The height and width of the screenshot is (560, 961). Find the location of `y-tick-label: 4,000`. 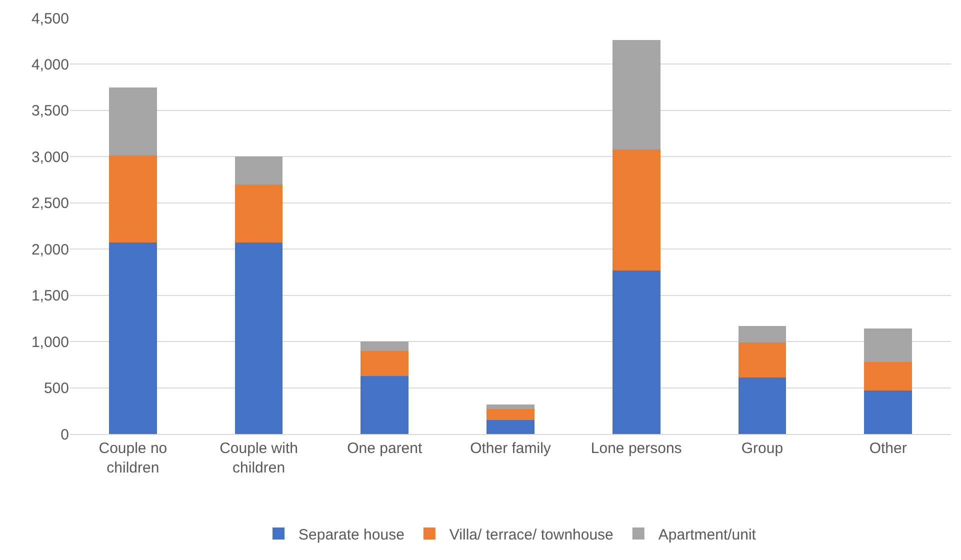

y-tick-label: 4,000 is located at coordinates (50, 65).